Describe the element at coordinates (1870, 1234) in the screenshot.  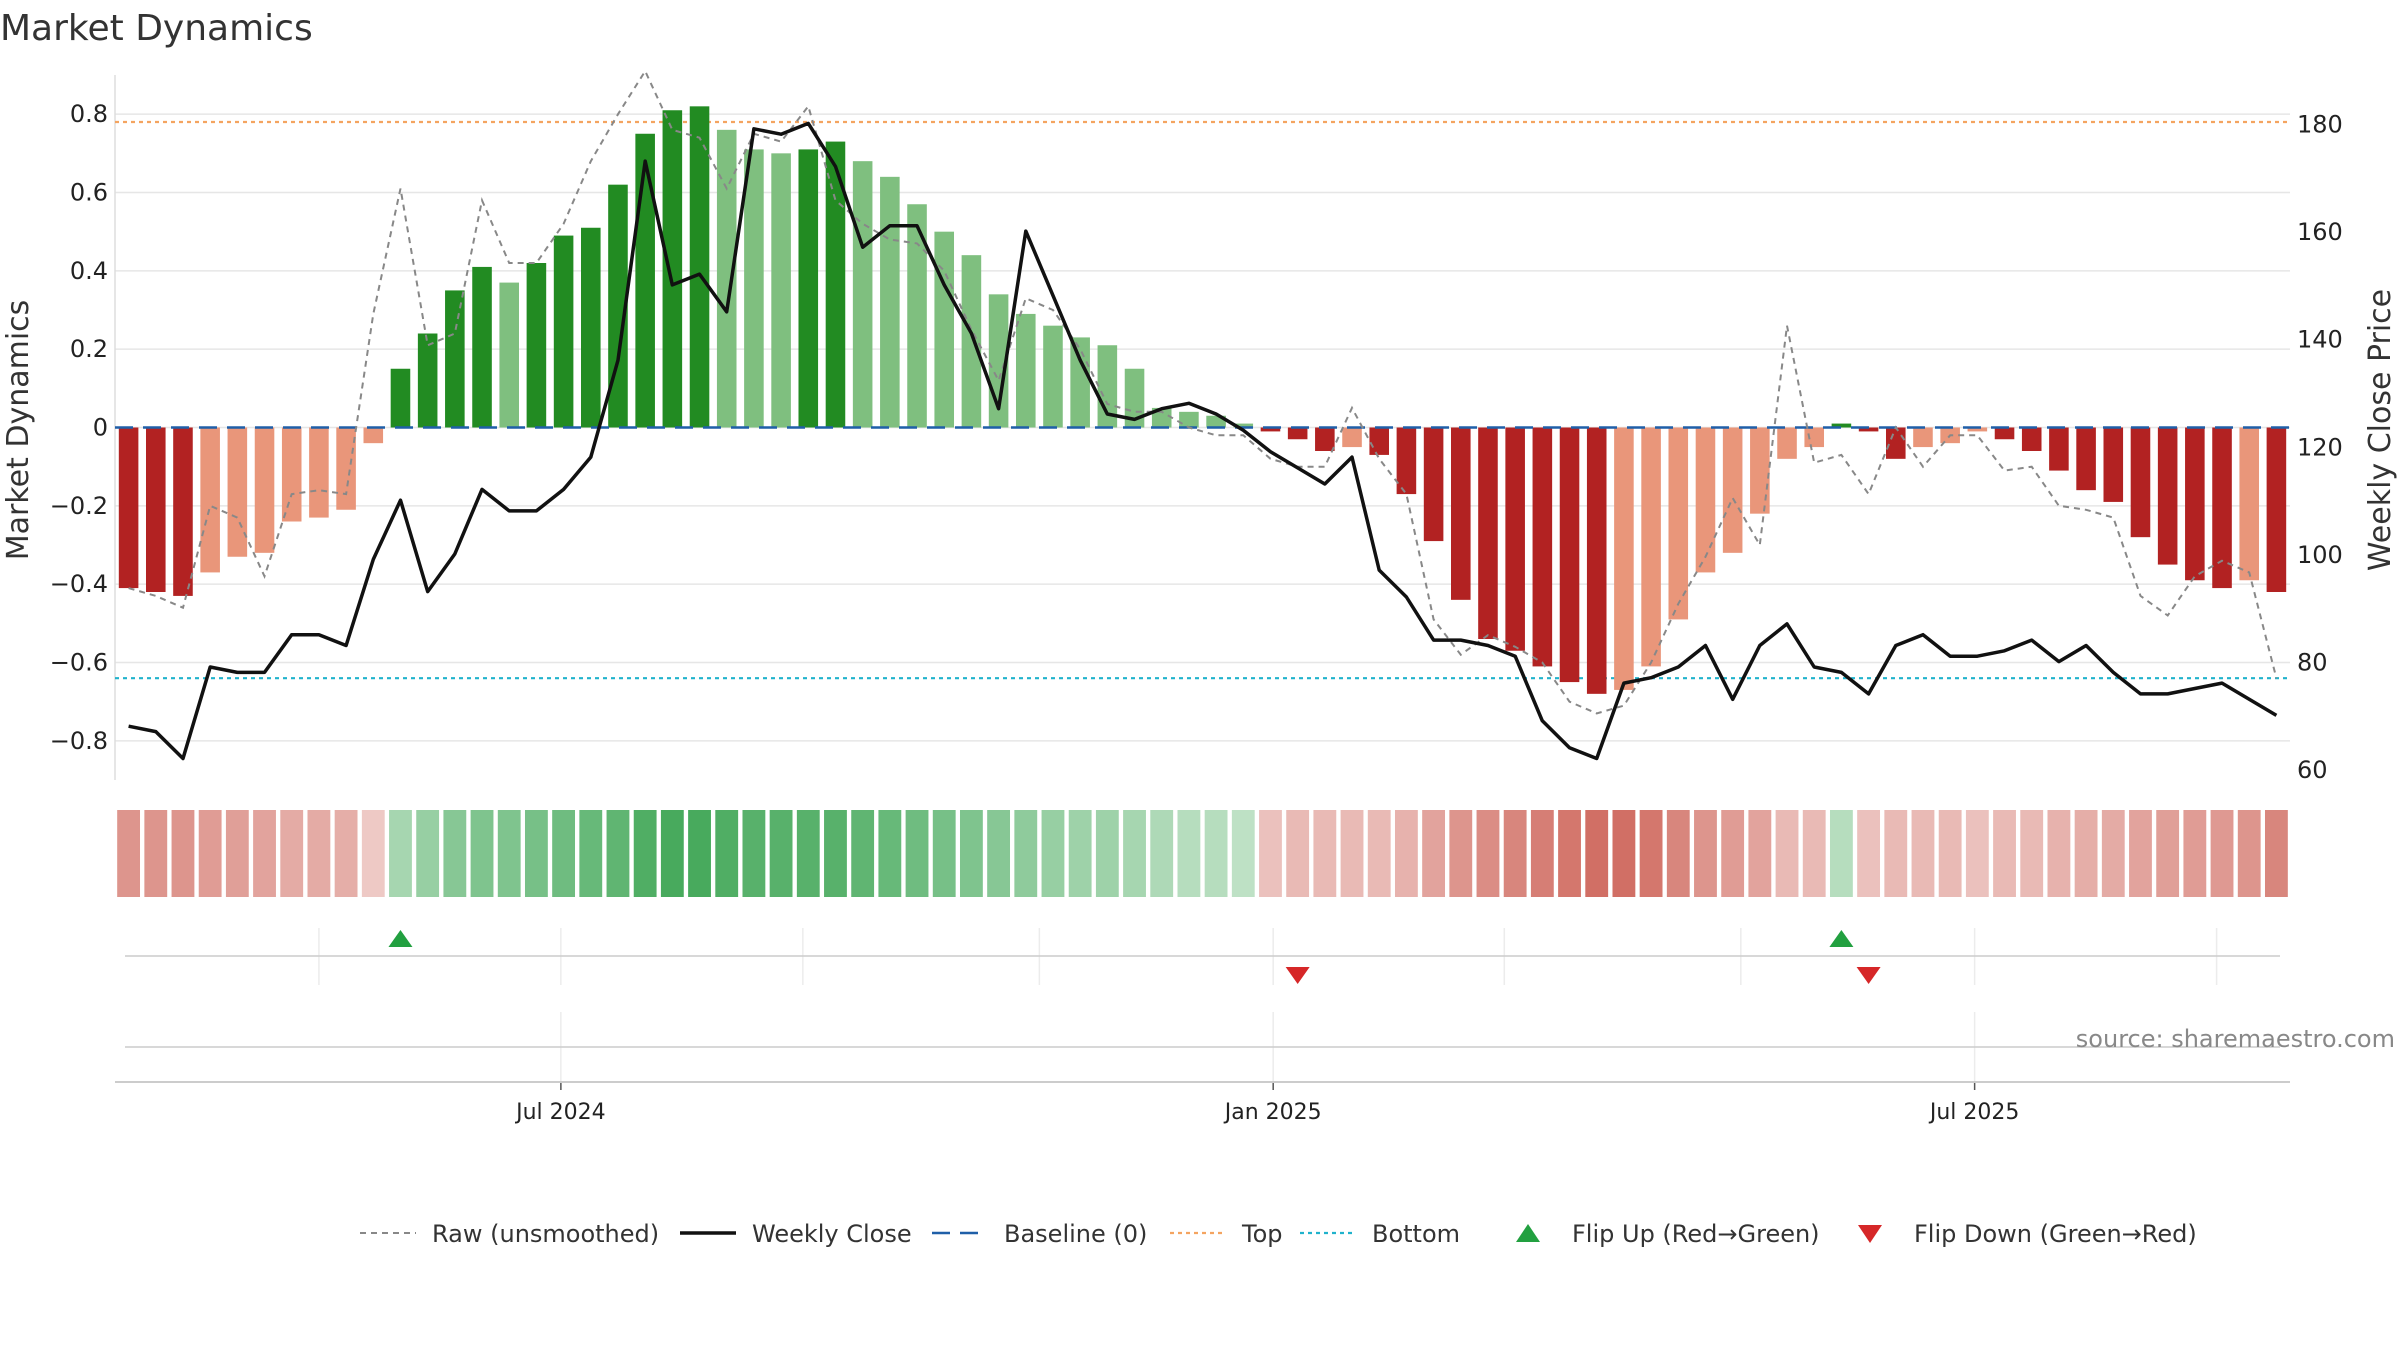
I see `legend-flip-down-swatch` at that location.